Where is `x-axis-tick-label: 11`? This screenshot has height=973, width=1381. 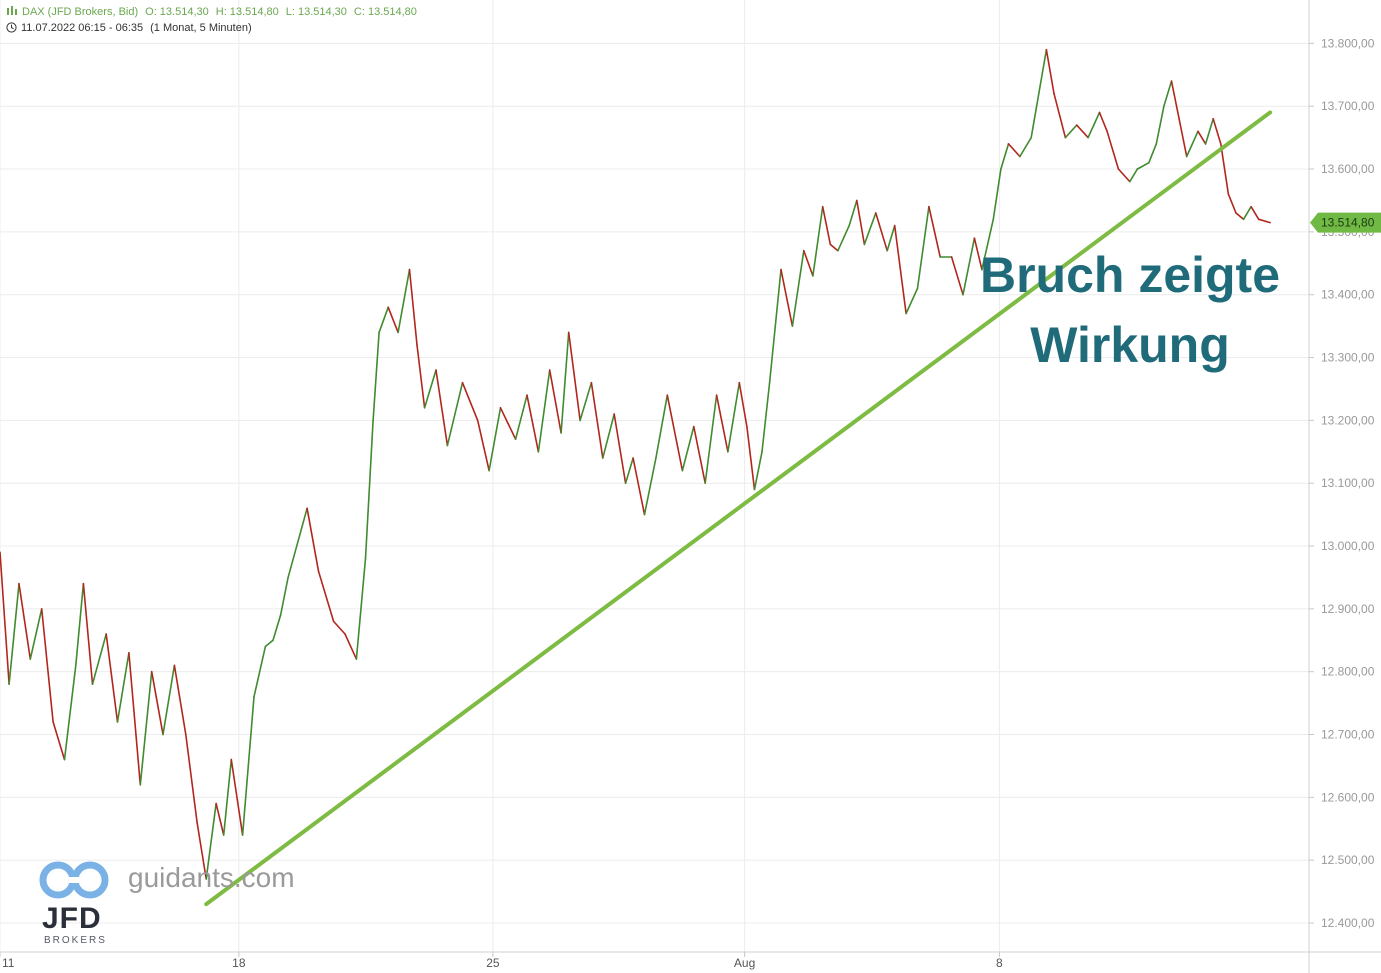
x-axis-tick-label: 11 is located at coordinates (8, 963).